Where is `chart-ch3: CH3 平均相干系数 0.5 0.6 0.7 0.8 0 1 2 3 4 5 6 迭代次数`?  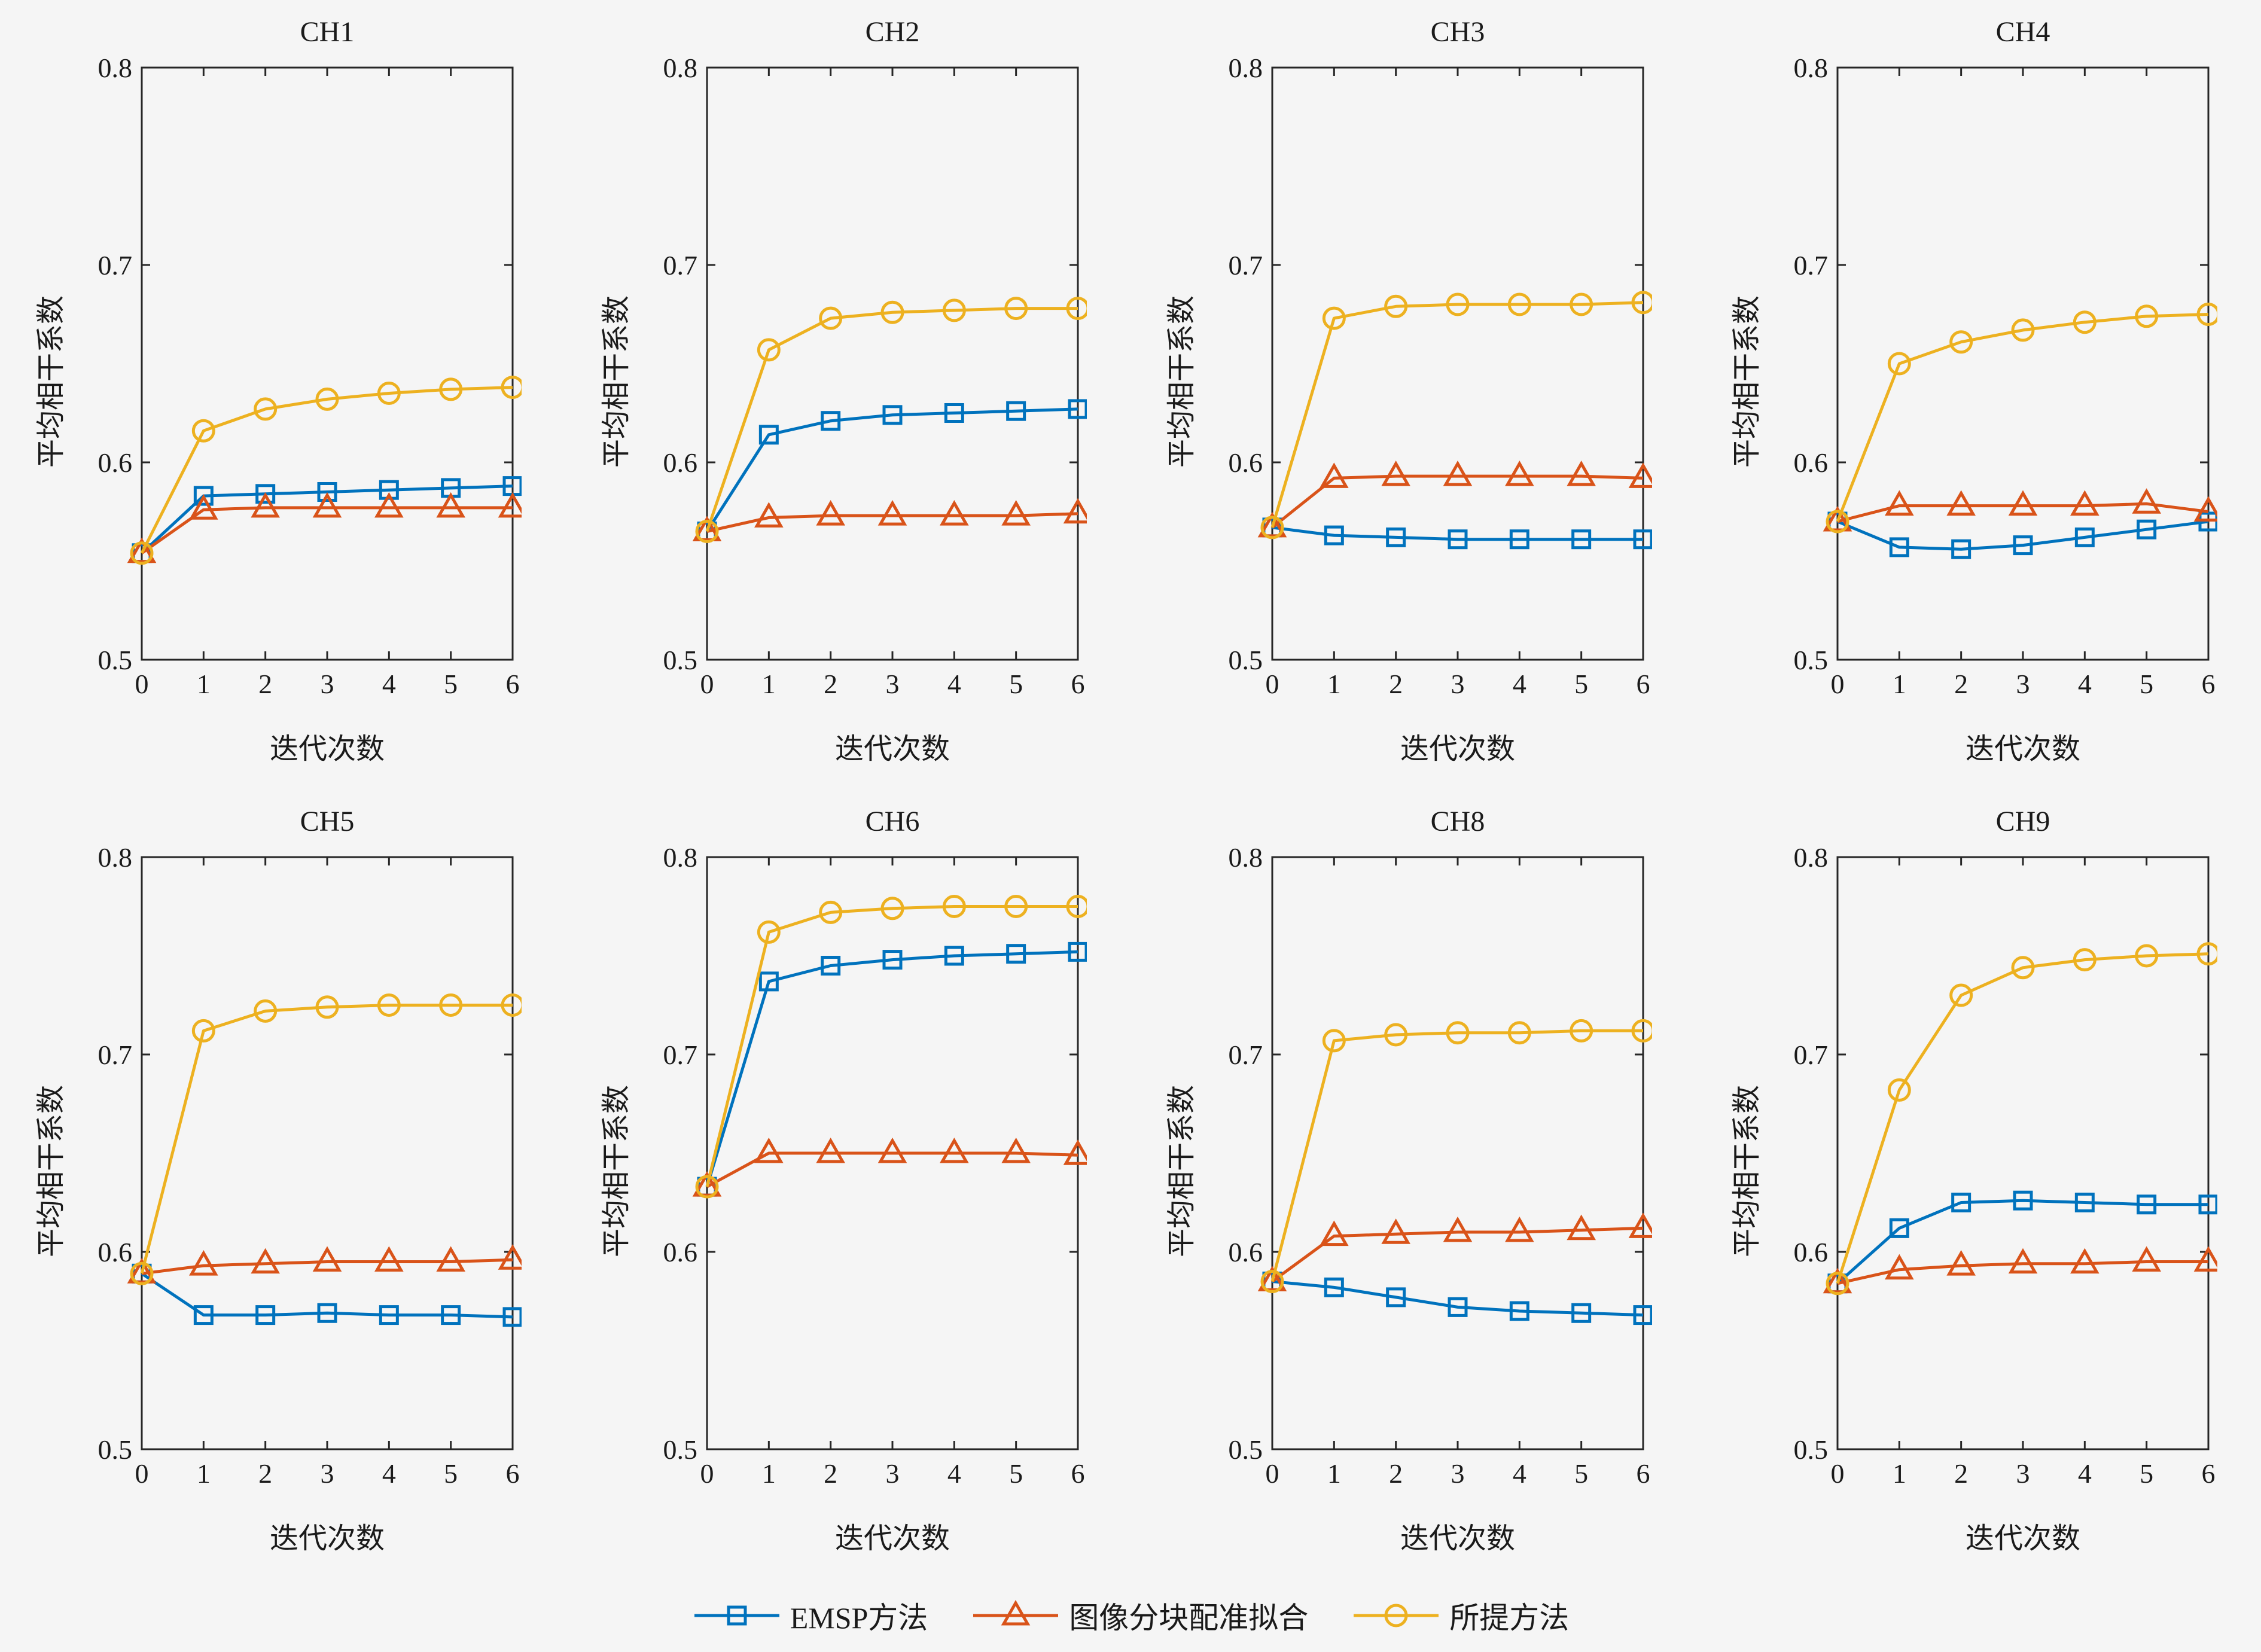
chart-ch3: CH3 平均相干系数 0.5 0.6 0.7 0.8 0 1 2 3 4 5 6 迭代次数 is located at coordinates (1413, 395).